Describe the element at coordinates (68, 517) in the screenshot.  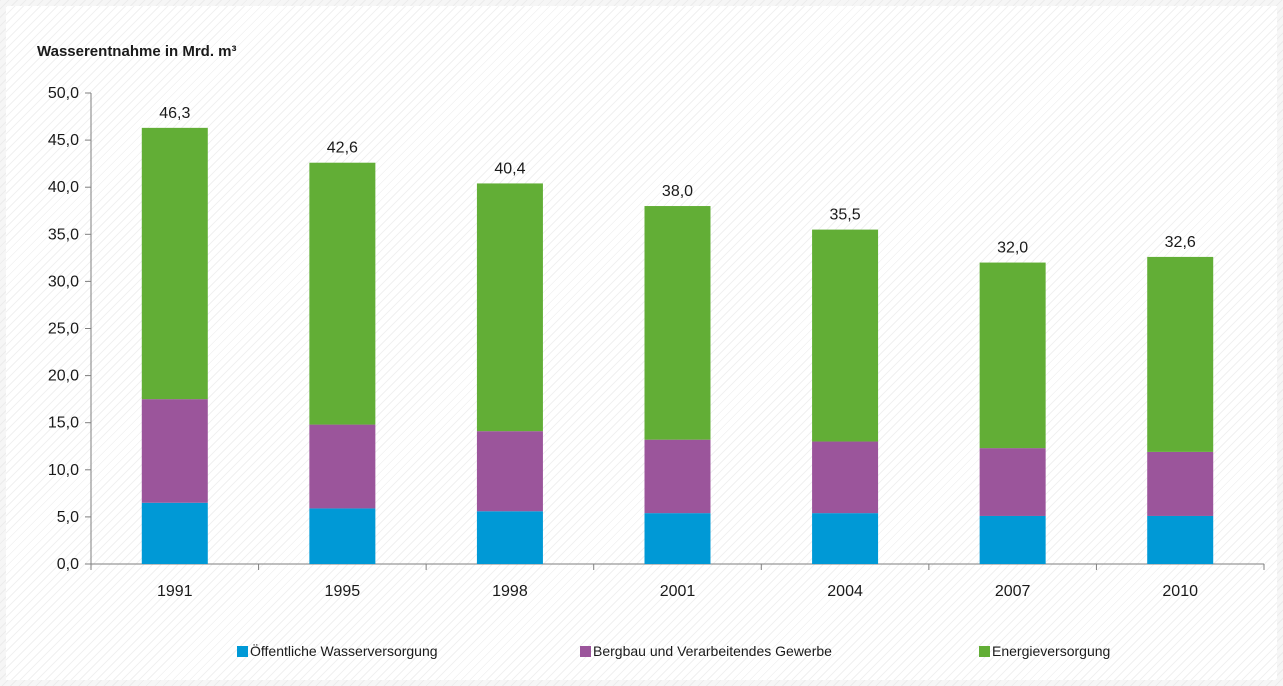
I see `y-tick-label: 5,0` at that location.